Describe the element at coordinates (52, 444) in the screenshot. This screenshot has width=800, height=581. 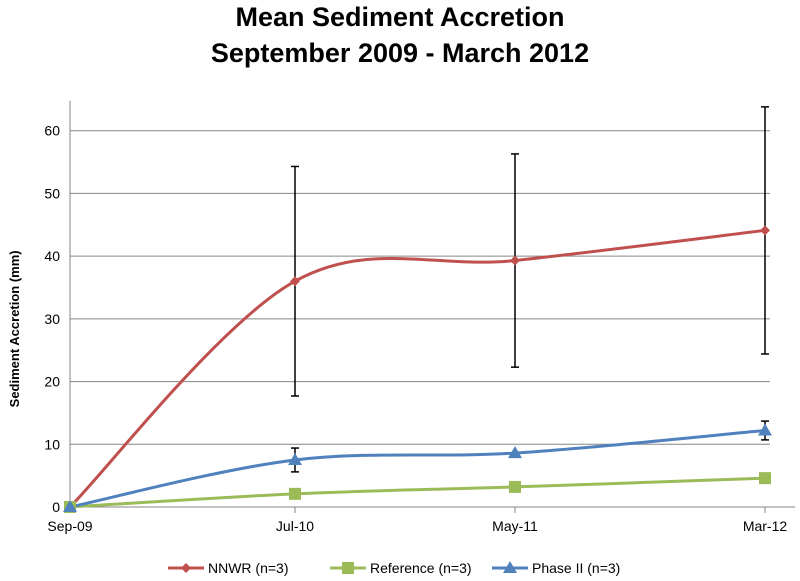
I see `y-tick-label: 10` at that location.